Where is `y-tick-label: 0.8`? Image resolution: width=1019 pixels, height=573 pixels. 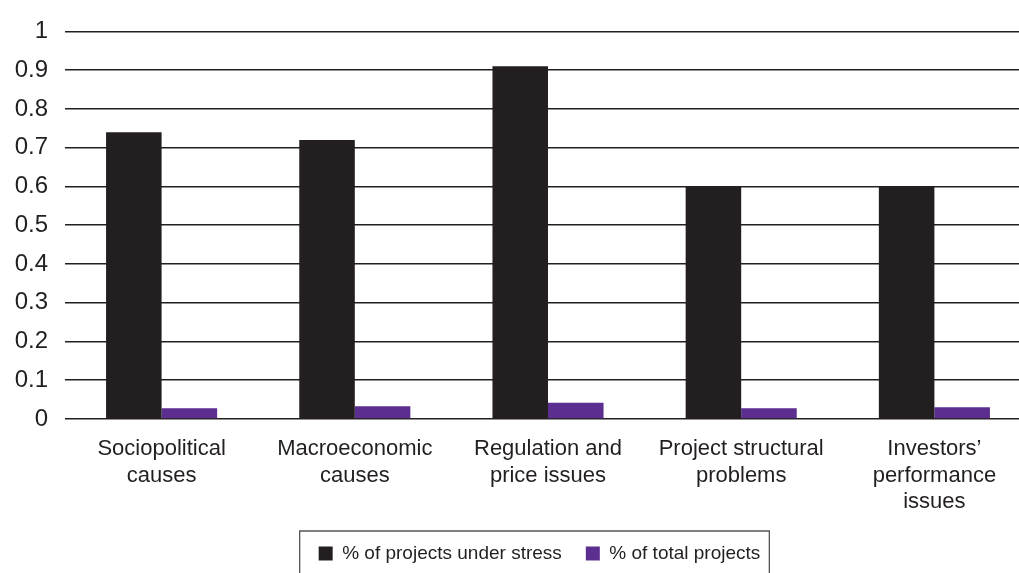
y-tick-label: 0.8 is located at coordinates (31, 107).